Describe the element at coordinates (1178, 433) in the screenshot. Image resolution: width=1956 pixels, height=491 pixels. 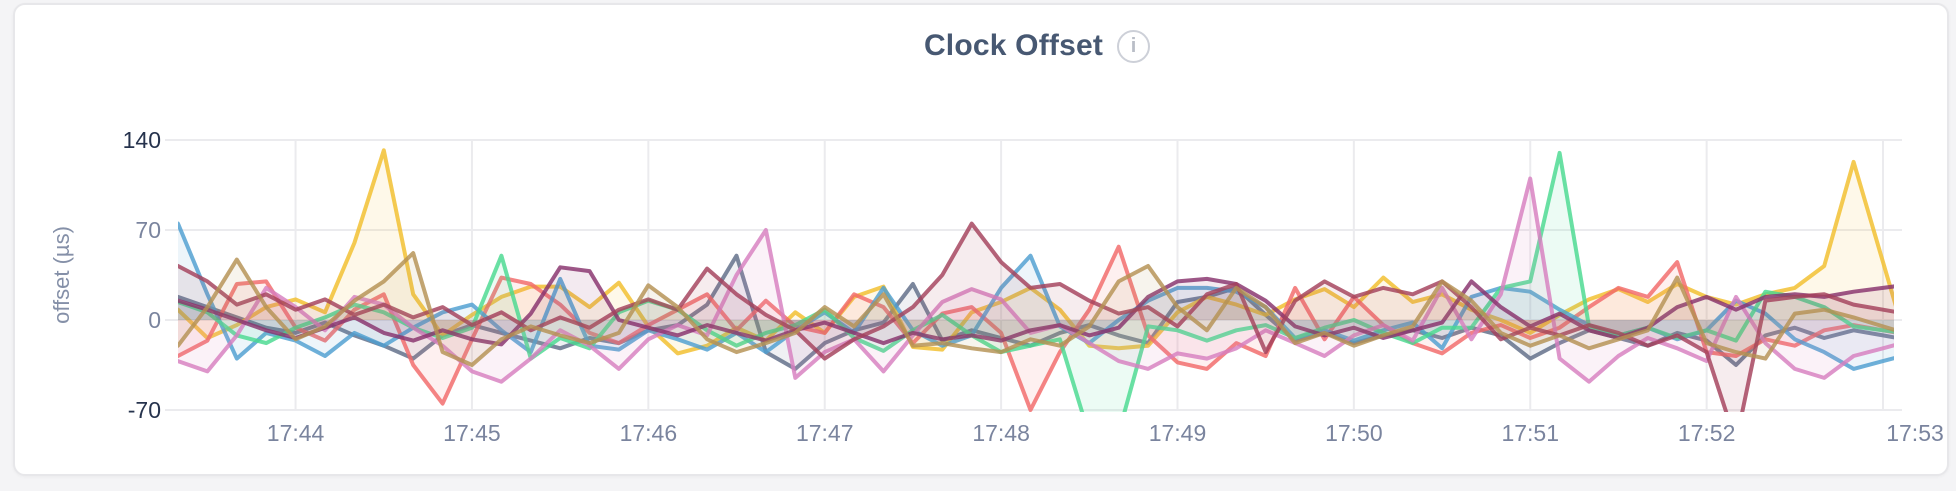
I see `x-tick-label: 17:49` at that location.